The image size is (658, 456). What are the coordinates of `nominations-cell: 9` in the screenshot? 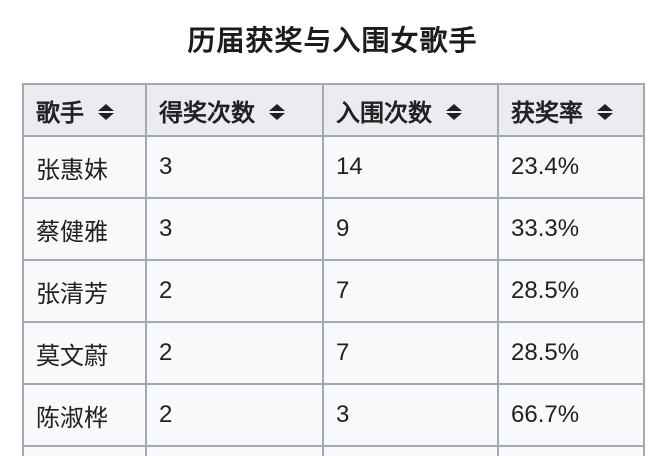 It's located at (410, 229).